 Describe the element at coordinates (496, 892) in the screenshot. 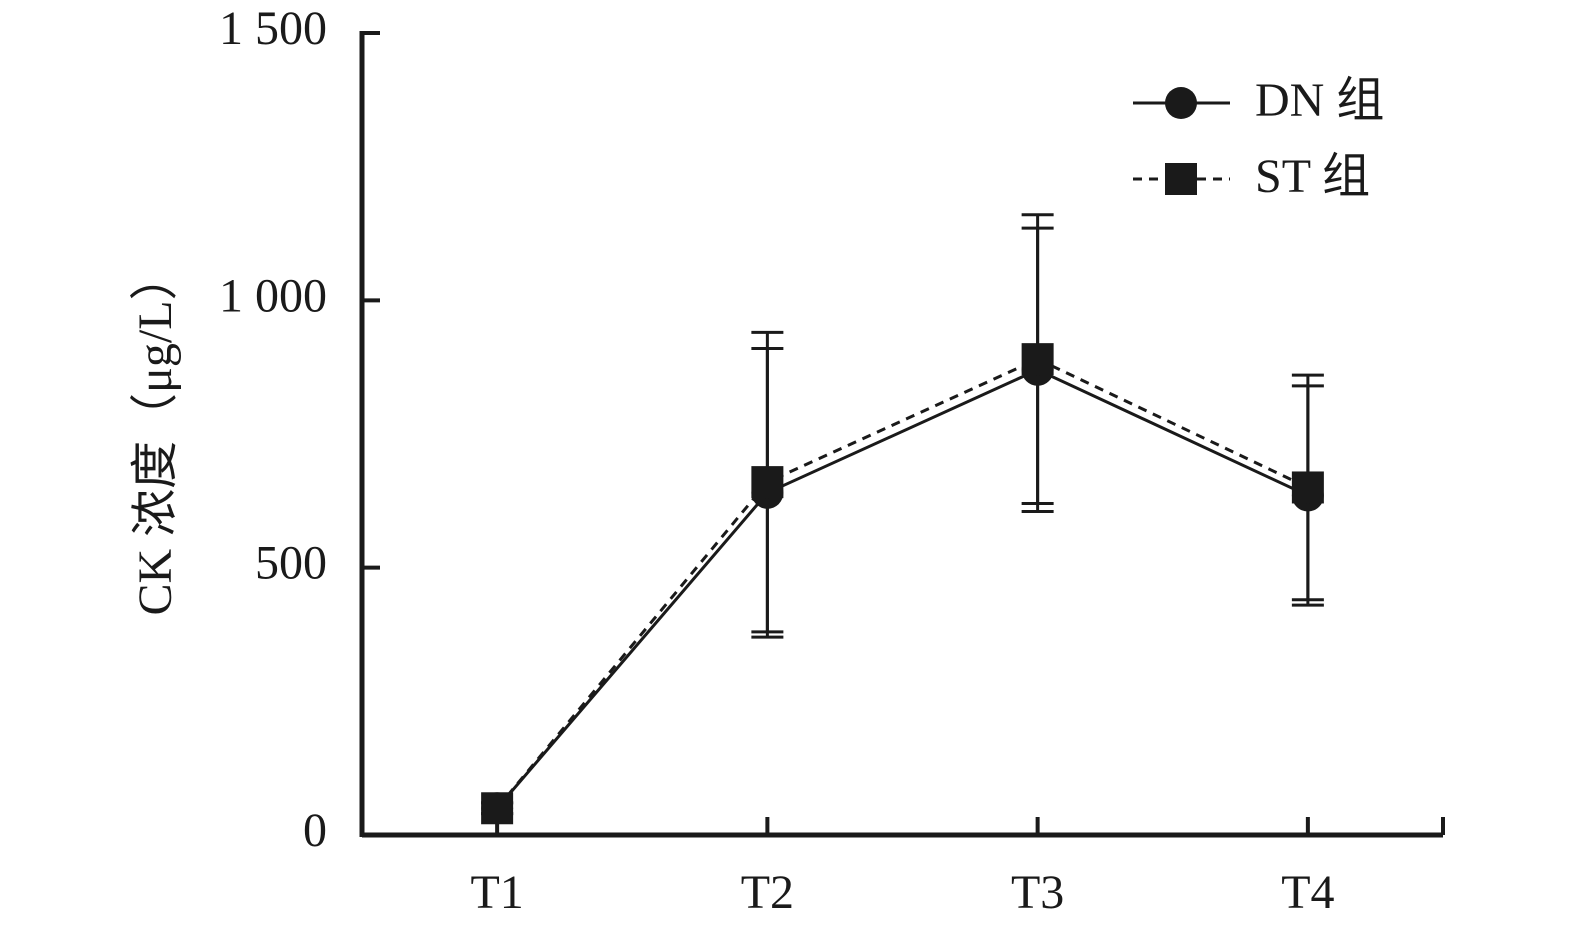

I see `x-tick-label: T1` at that location.